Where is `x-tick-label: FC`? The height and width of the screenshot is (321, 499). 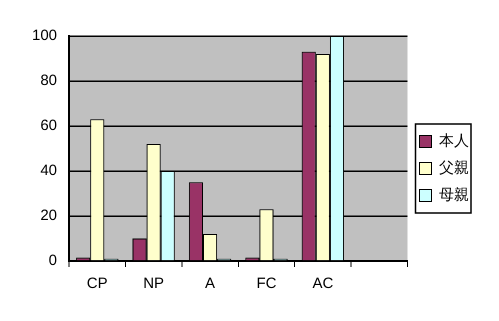
x-tick-label: FC is located at coordinates (266, 283).